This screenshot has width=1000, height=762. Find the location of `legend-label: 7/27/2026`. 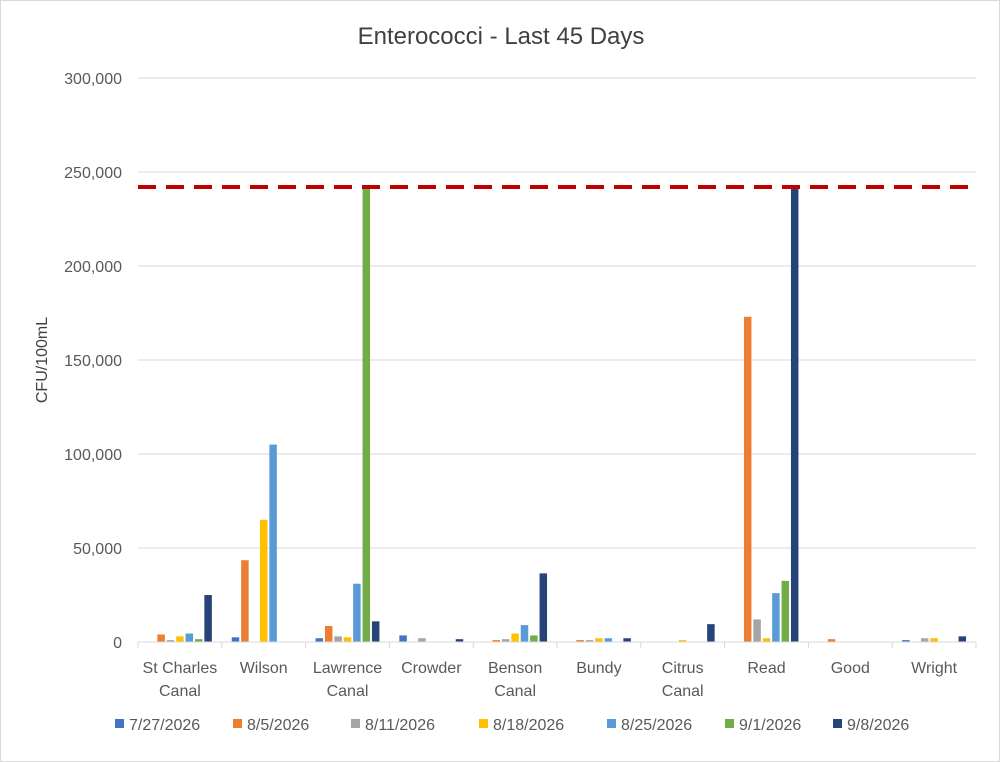

legend-label: 7/27/2026 is located at coordinates (164, 725).